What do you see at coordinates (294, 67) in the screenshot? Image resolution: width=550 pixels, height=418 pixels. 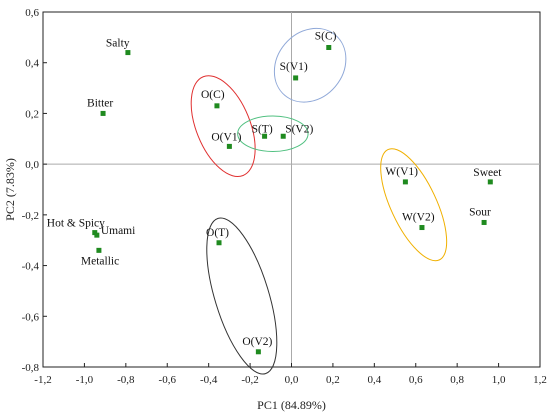 I see `point-label: S(V1)` at bounding box center [294, 67].